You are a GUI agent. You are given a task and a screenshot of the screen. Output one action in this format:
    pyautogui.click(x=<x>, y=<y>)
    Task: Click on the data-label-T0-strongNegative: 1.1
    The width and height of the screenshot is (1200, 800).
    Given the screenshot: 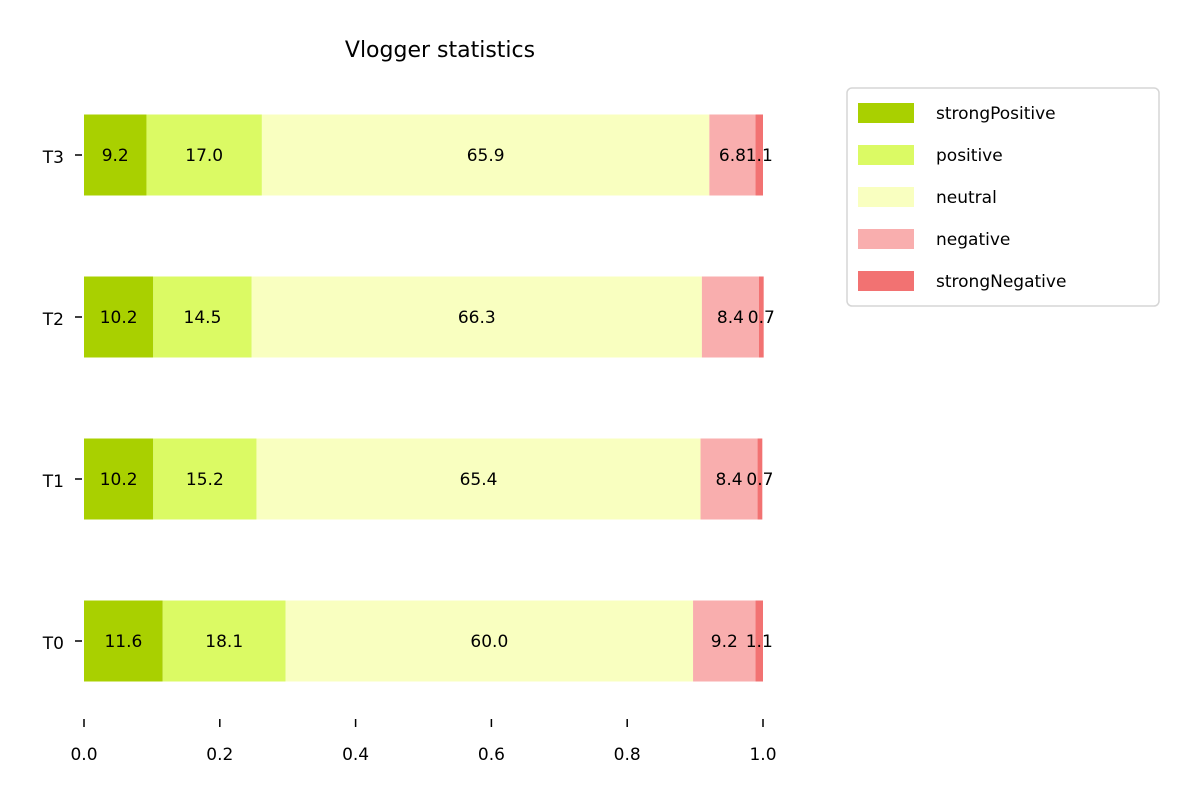 What is the action you would take?
    pyautogui.click(x=759, y=642)
    